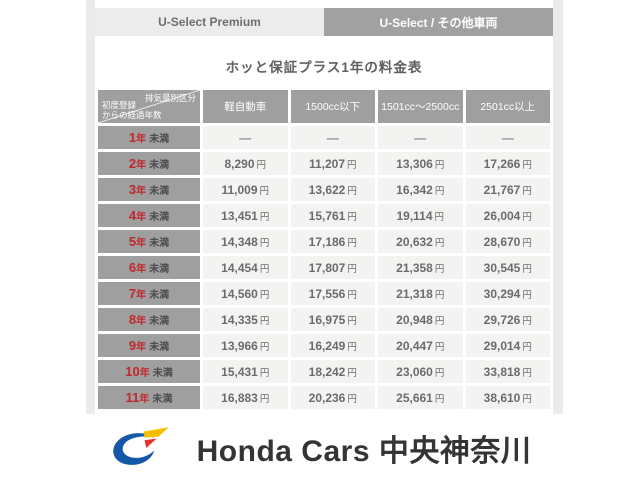 This screenshot has width=640, height=480. I want to click on price-cell: 25,661 円, so click(420, 397).